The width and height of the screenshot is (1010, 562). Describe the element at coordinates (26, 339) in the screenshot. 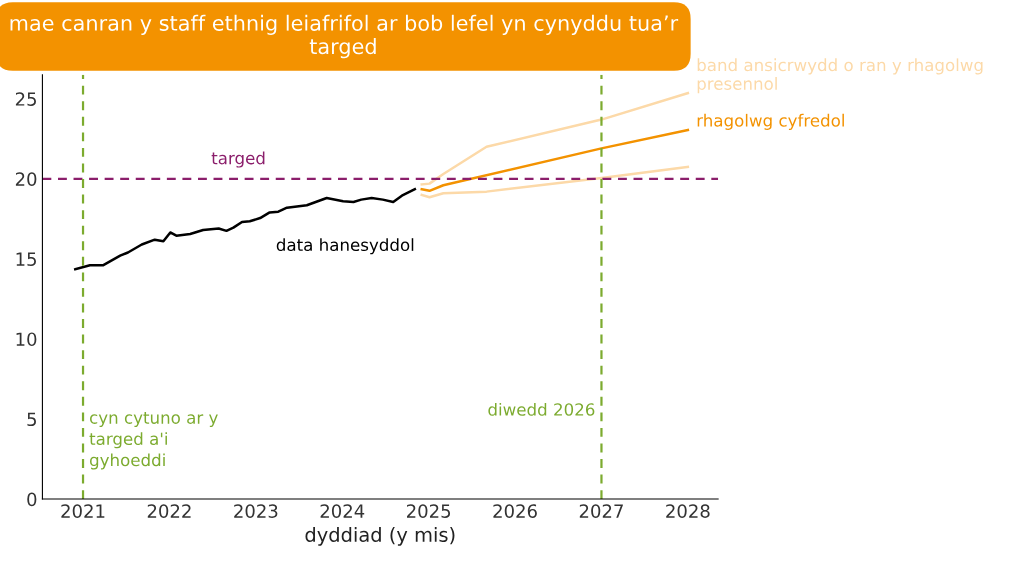

I see `y-tick-label: 10` at that location.